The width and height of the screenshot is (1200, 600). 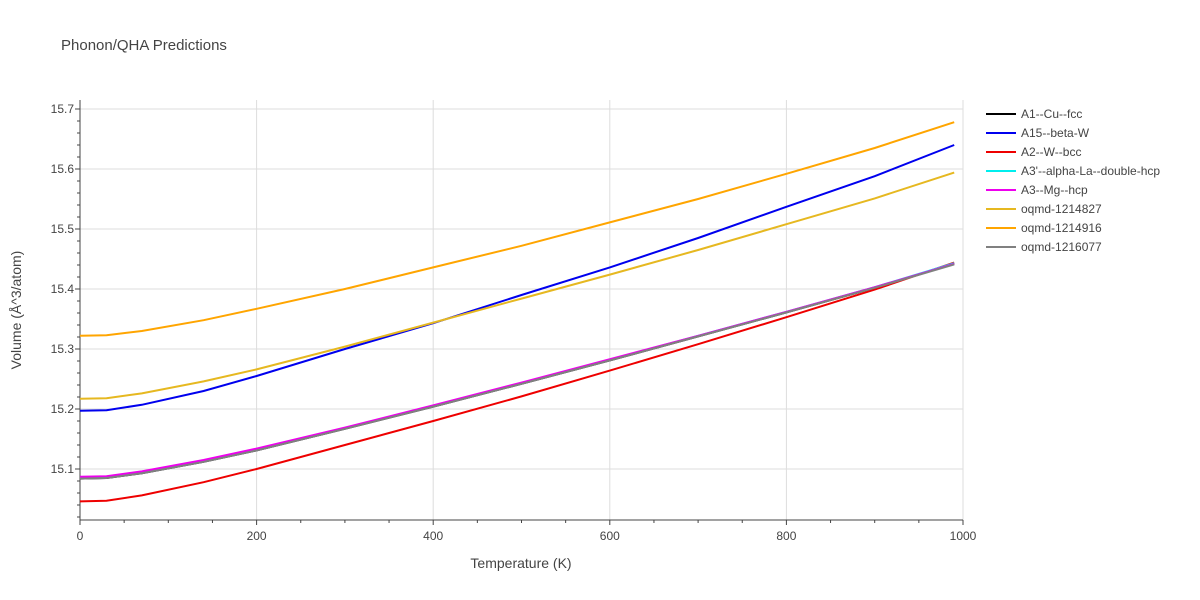 I want to click on legend-item: oqmd-1216077, so click(x=1044, y=247).